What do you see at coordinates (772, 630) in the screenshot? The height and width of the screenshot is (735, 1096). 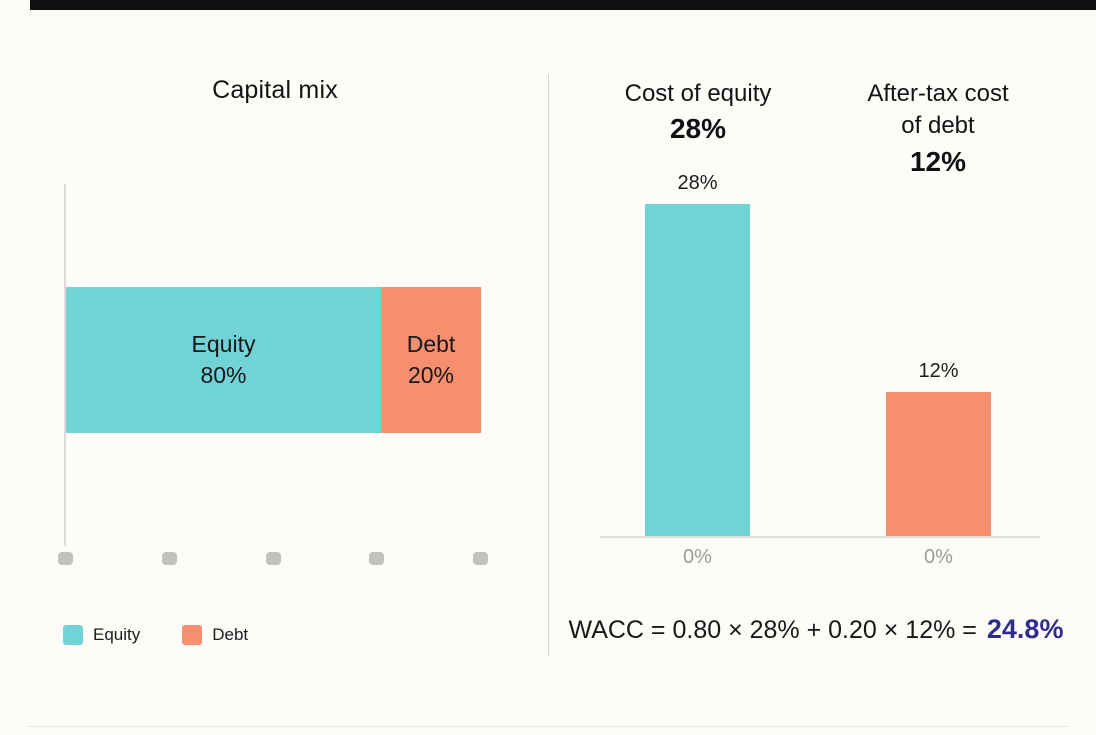 I see `wacc-formula-expression: WACC = 0.80 × 28% + 0.20 × 12% =` at bounding box center [772, 630].